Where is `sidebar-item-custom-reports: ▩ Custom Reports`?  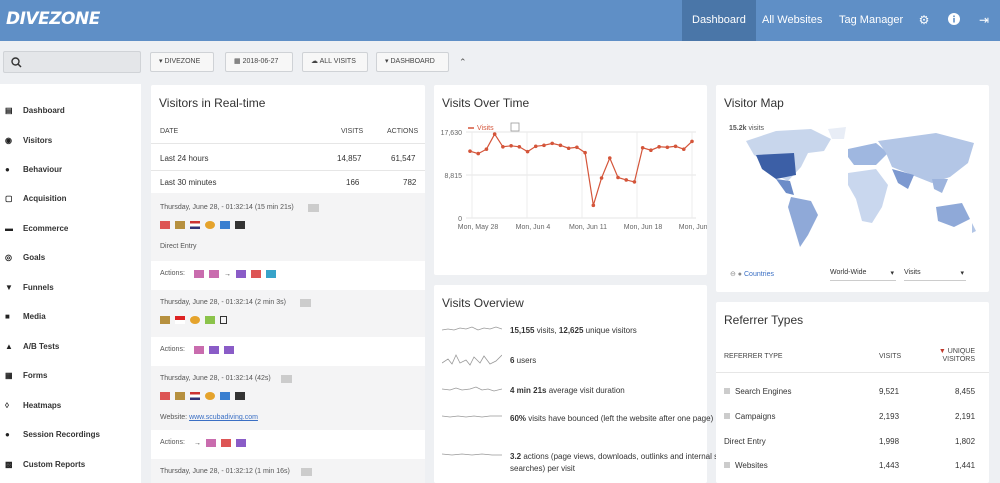
sidebar-item-custom-reports: ▩ Custom Reports is located at coordinates (45, 465).